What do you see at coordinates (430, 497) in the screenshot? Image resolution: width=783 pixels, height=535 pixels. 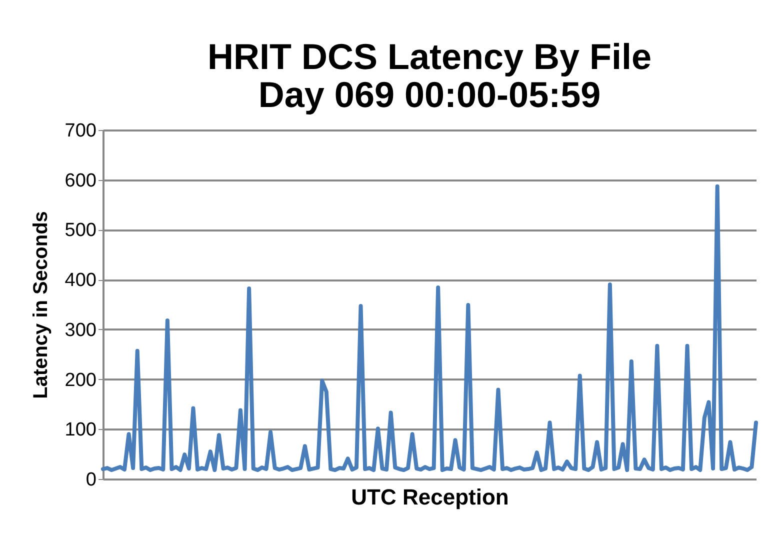 I see `x-axis-title: UTC Reception` at bounding box center [430, 497].